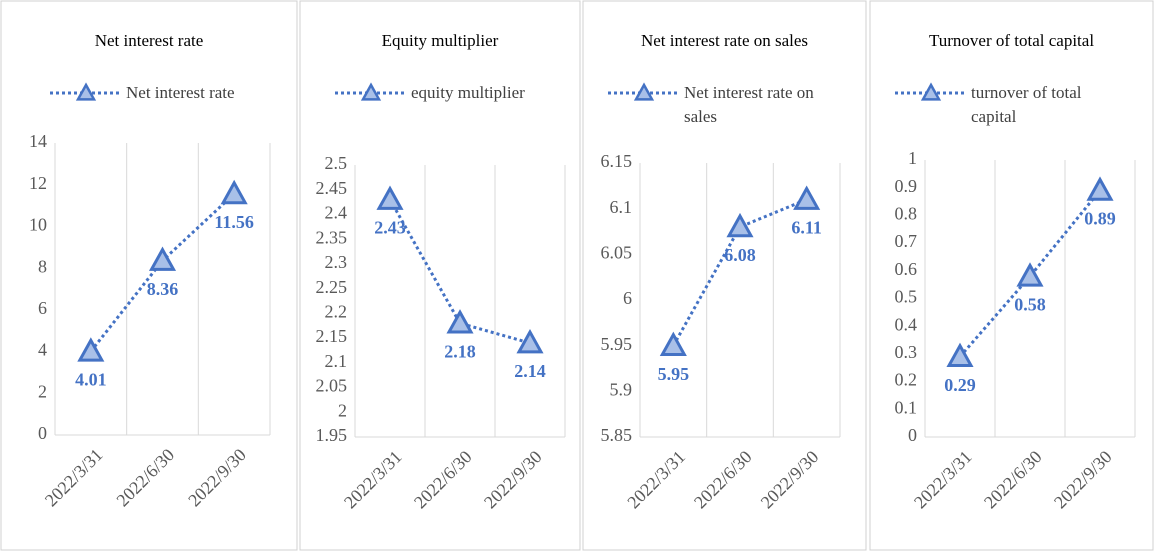  What do you see at coordinates (91, 379) in the screenshot?
I see `data-label: 4.01` at bounding box center [91, 379].